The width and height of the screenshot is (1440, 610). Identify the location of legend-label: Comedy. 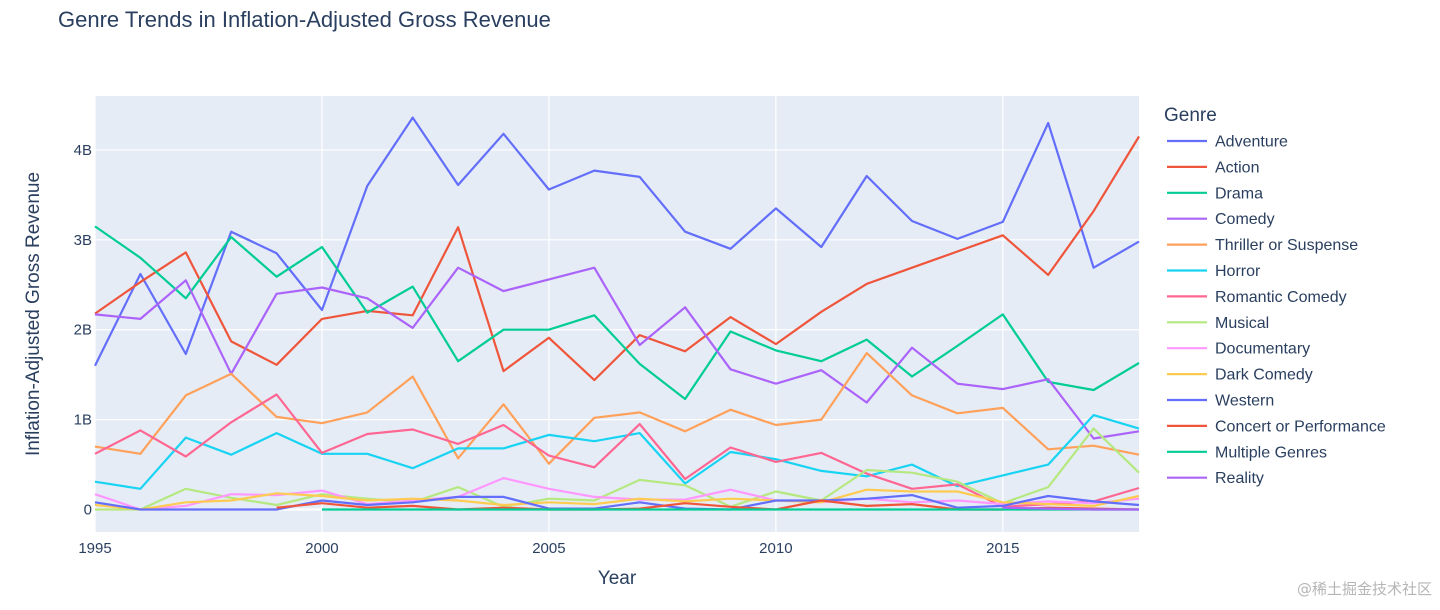
(1245, 219).